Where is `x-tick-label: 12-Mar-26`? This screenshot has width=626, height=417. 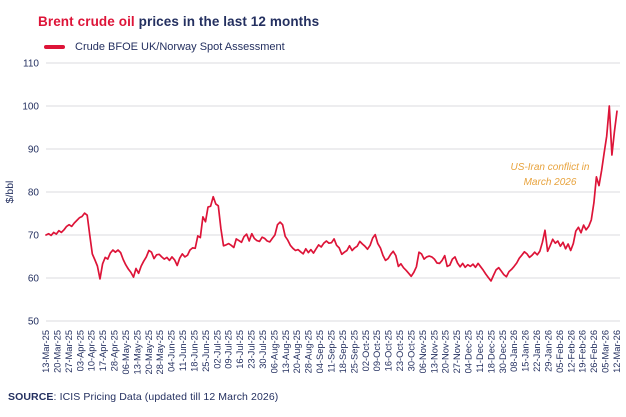
x-tick-label: 12-Mar-26 is located at coordinates (617, 351).